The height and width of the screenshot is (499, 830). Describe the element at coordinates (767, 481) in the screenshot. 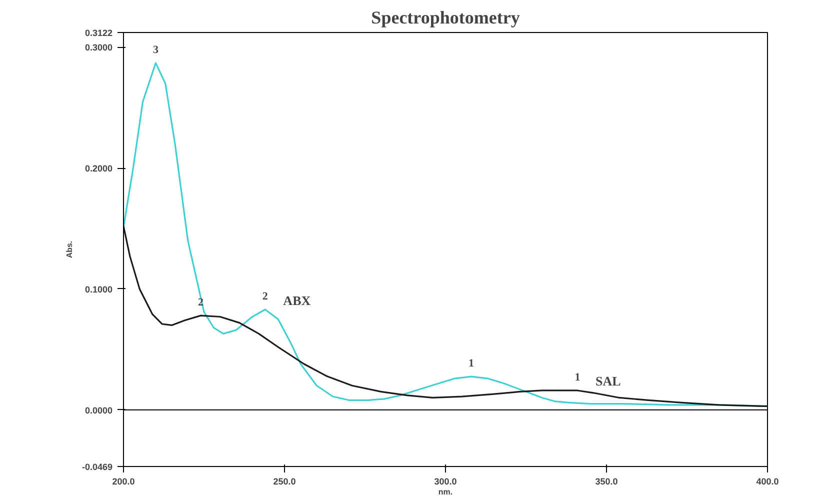

I see `x-tick-label: 400.0` at that location.